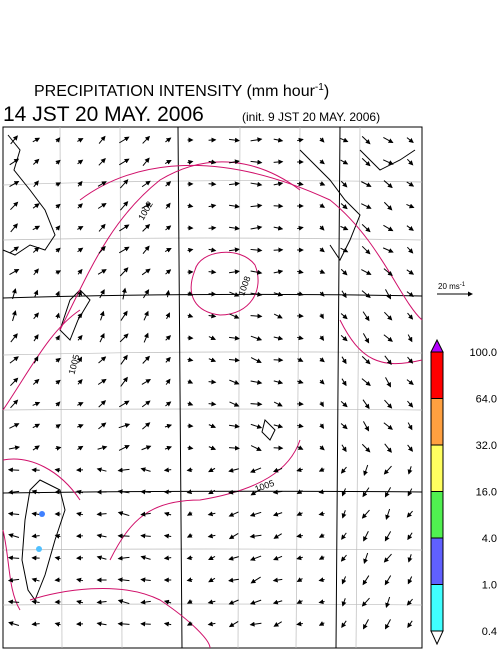 The image size is (500, 655). I want to click on title-close: ), so click(326, 91).